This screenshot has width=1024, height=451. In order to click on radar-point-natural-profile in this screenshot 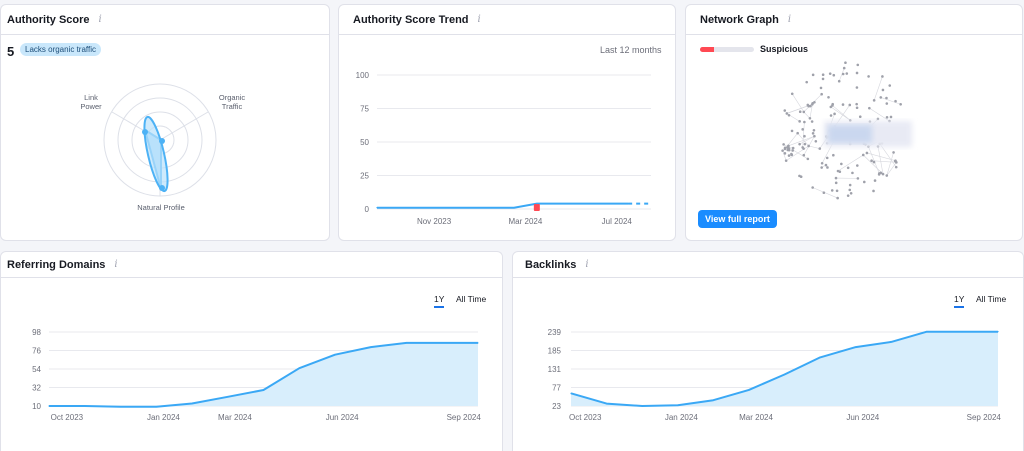, I will do `click(162, 188)`.